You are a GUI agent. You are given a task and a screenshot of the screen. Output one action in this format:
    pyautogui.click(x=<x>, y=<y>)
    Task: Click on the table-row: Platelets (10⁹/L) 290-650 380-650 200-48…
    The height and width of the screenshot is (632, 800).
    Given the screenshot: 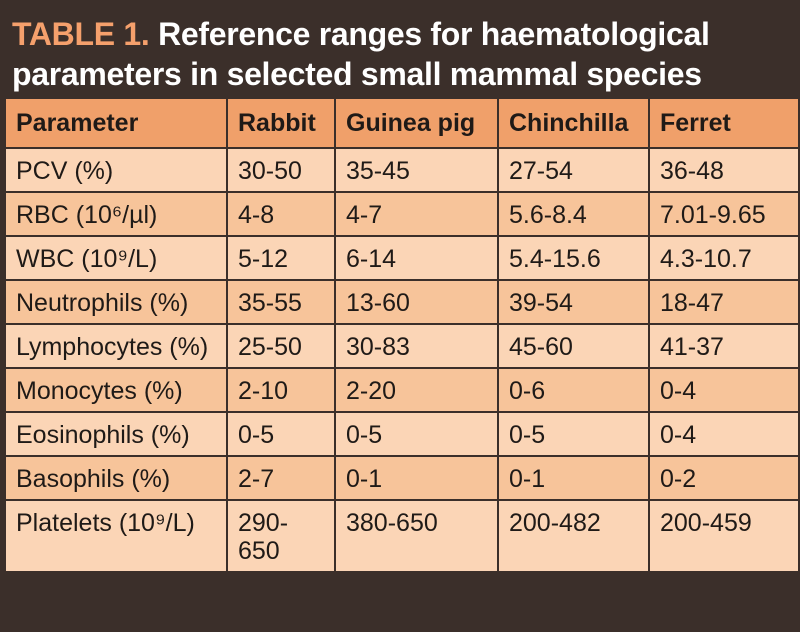 What is the action you would take?
    pyautogui.click(x=402, y=536)
    